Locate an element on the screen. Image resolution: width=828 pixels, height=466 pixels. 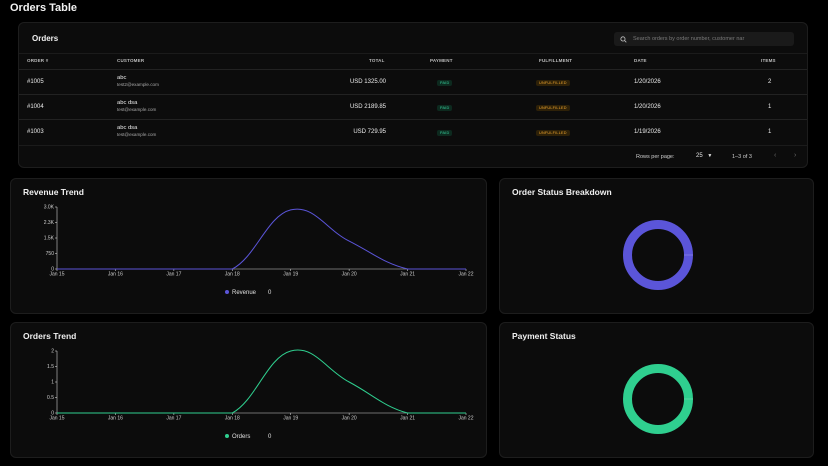
order-status-chart is located at coordinates (658, 255).